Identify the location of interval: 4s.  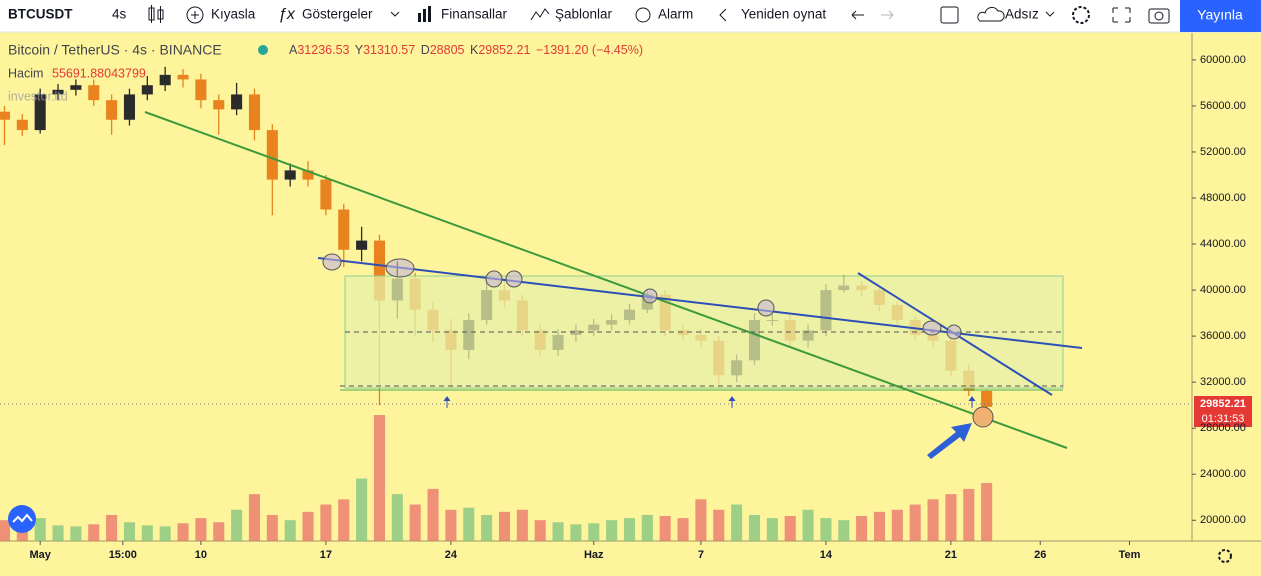
(119, 14).